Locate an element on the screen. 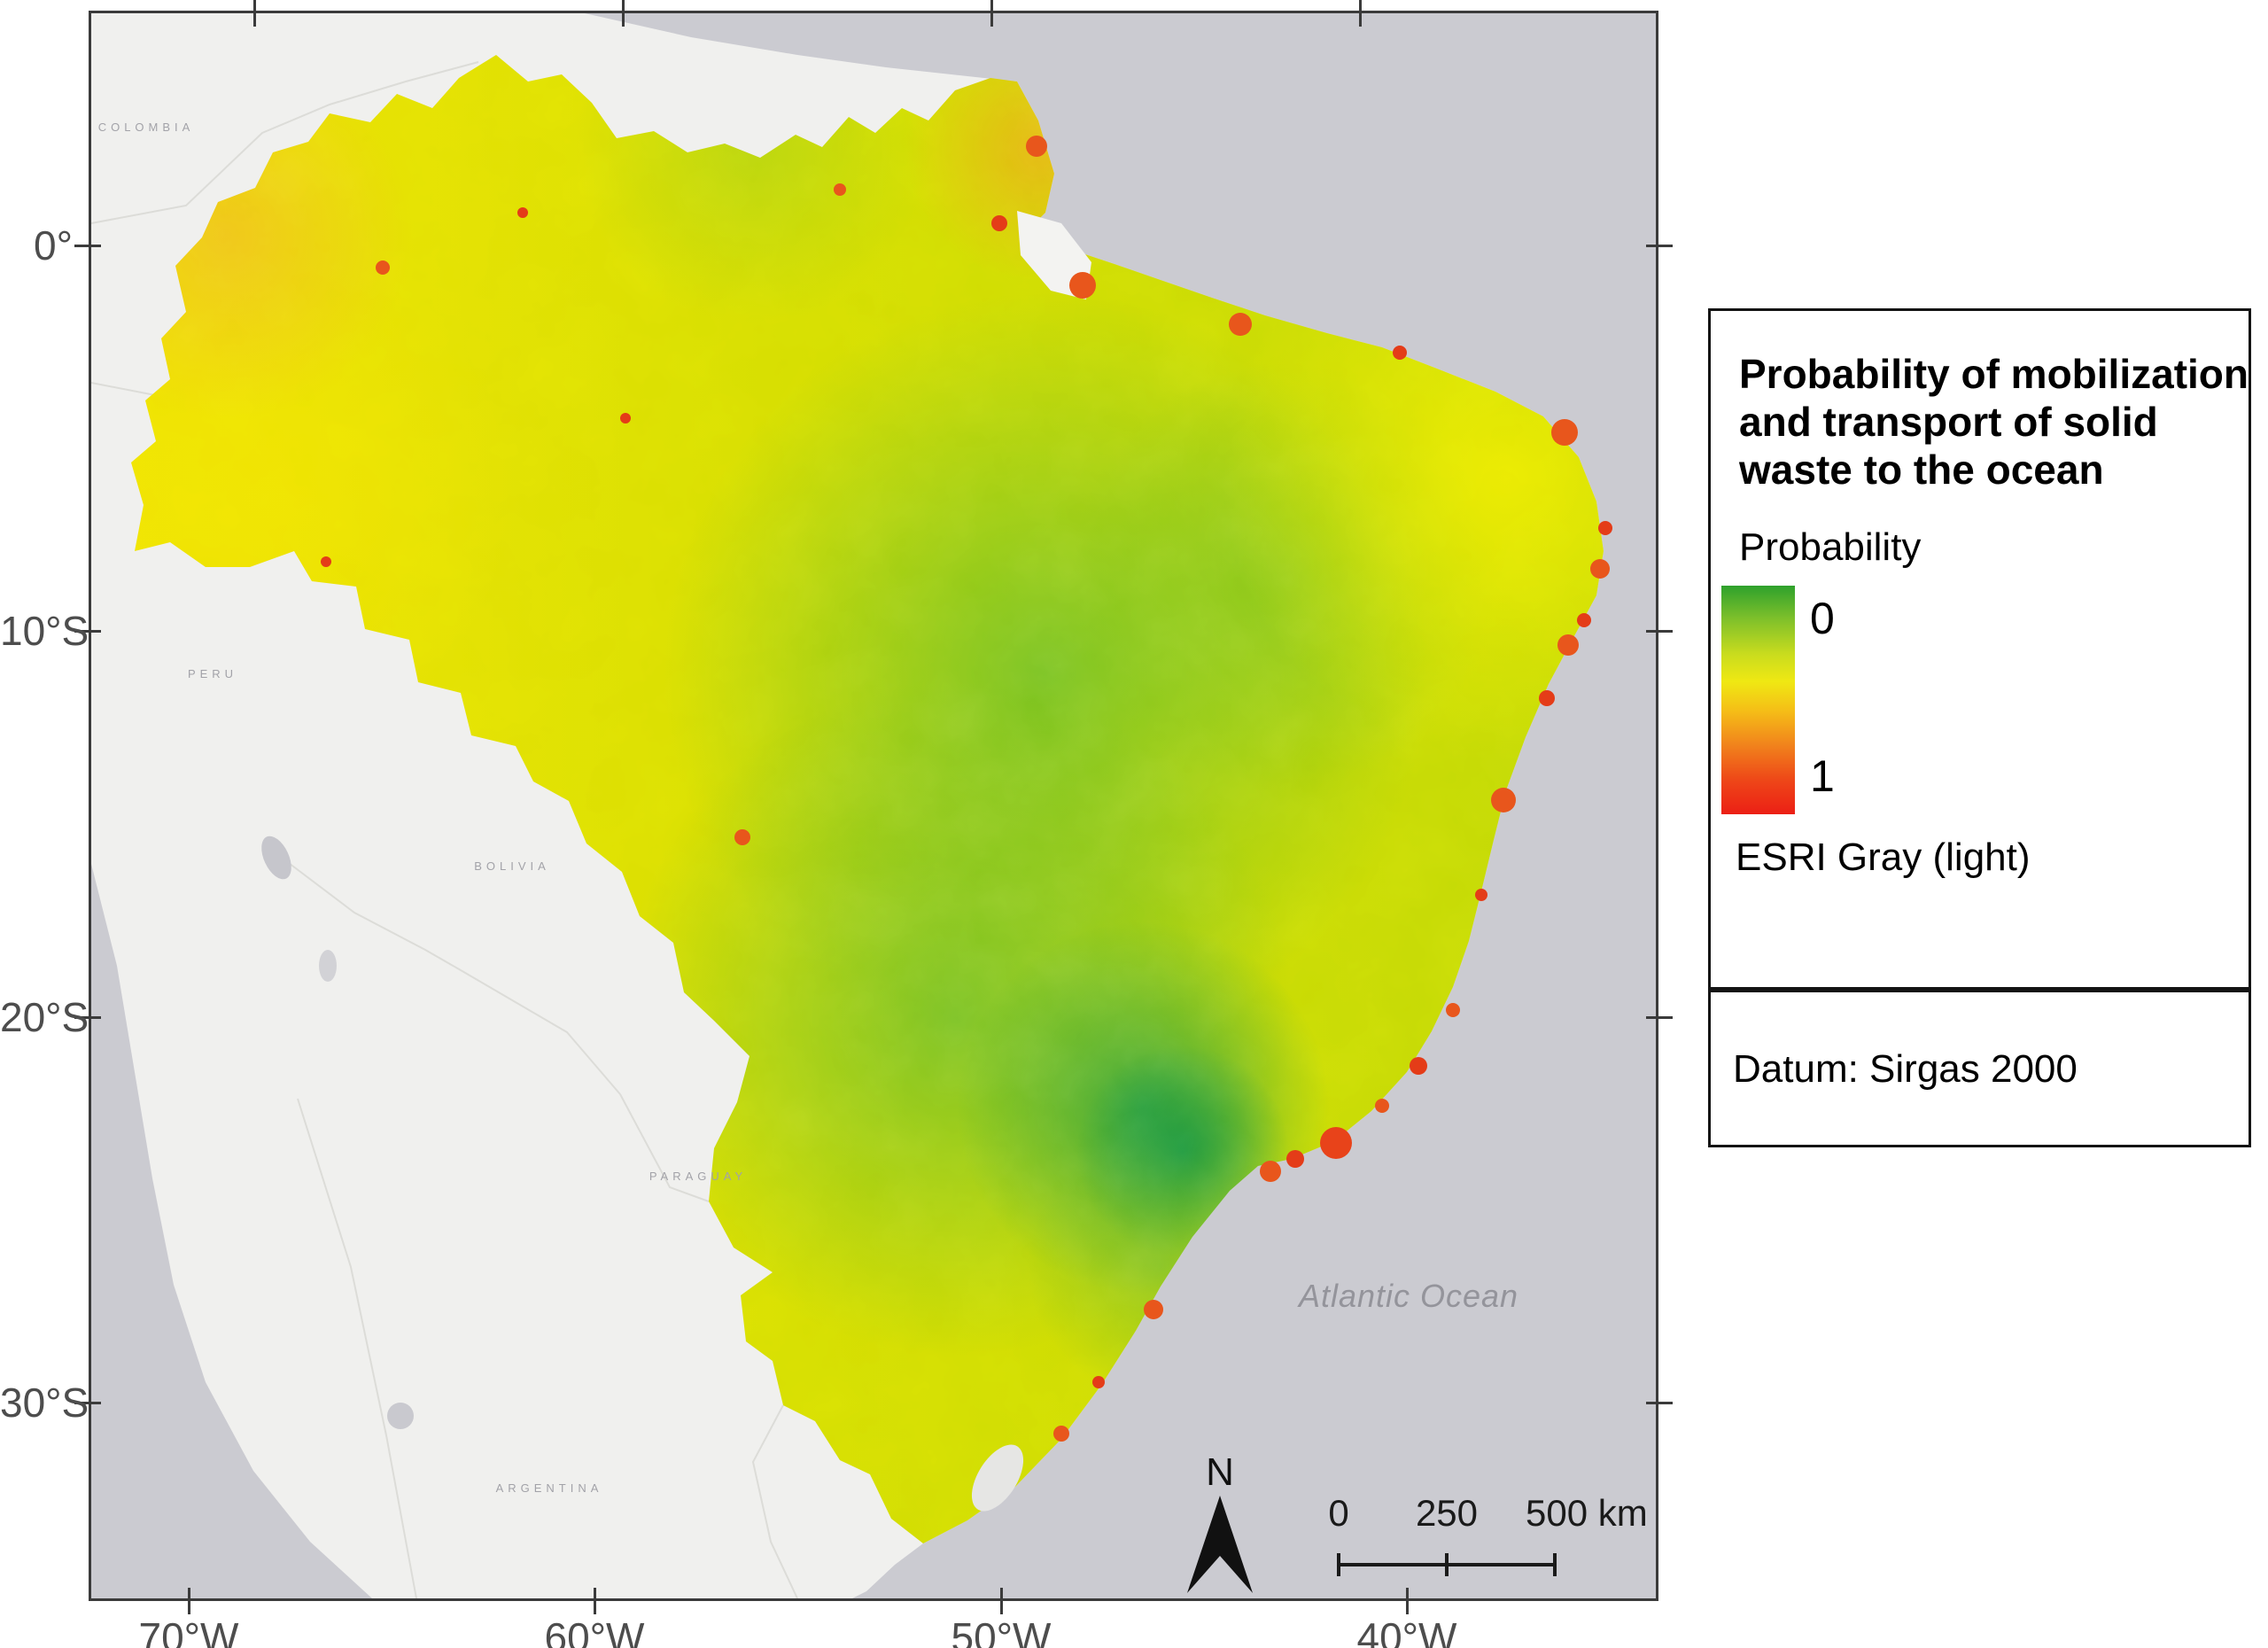 Image resolution: width=2268 pixels, height=1648 pixels. lon-tick-60w is located at coordinates (595, 1601).